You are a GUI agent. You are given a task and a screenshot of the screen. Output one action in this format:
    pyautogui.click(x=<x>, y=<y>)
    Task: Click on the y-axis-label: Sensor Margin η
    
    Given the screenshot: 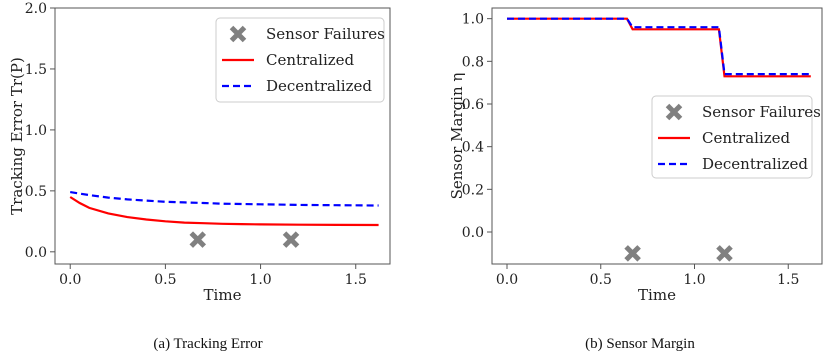 What is the action you would take?
    pyautogui.click(x=457, y=136)
    